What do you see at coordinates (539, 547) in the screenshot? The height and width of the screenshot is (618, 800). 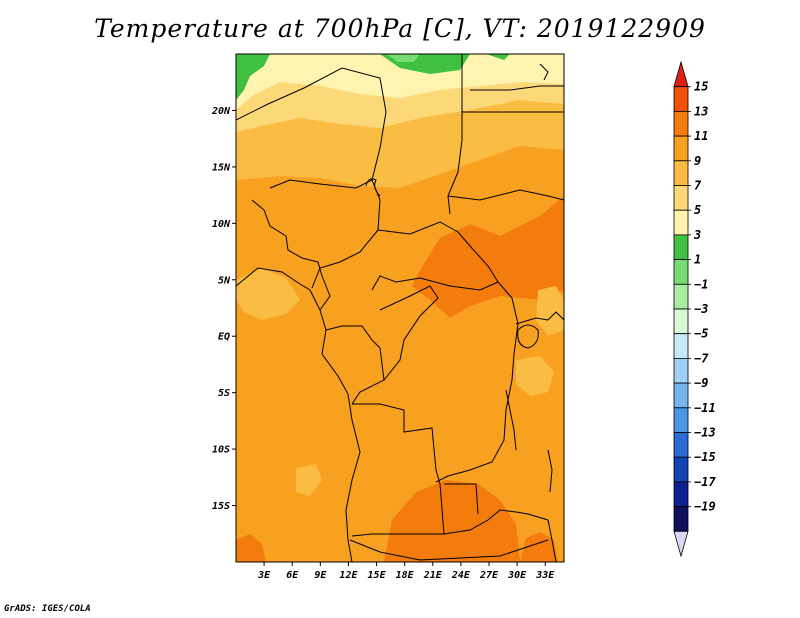 I see `field-warm-southeast` at bounding box center [539, 547].